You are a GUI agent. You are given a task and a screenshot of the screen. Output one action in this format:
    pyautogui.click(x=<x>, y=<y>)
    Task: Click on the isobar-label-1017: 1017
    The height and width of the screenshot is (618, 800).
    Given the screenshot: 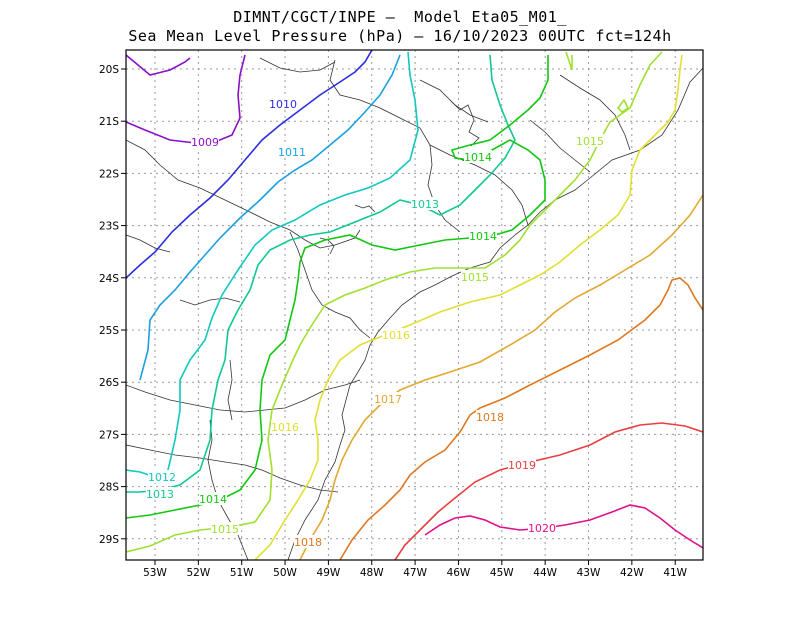 What is the action you would take?
    pyautogui.click(x=388, y=399)
    